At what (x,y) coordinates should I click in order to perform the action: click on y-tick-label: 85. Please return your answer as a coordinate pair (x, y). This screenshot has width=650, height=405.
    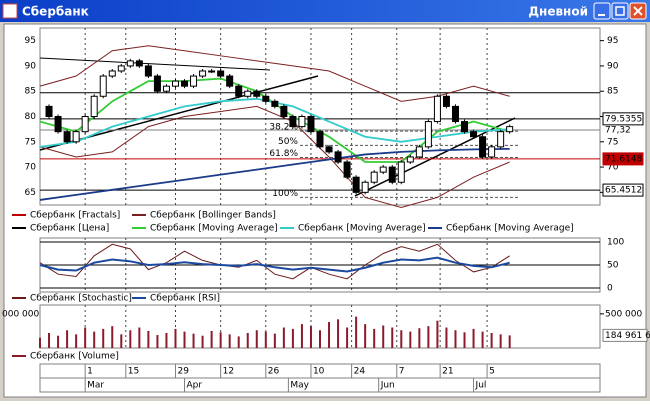
    Looking at the image, I should click on (612, 92).